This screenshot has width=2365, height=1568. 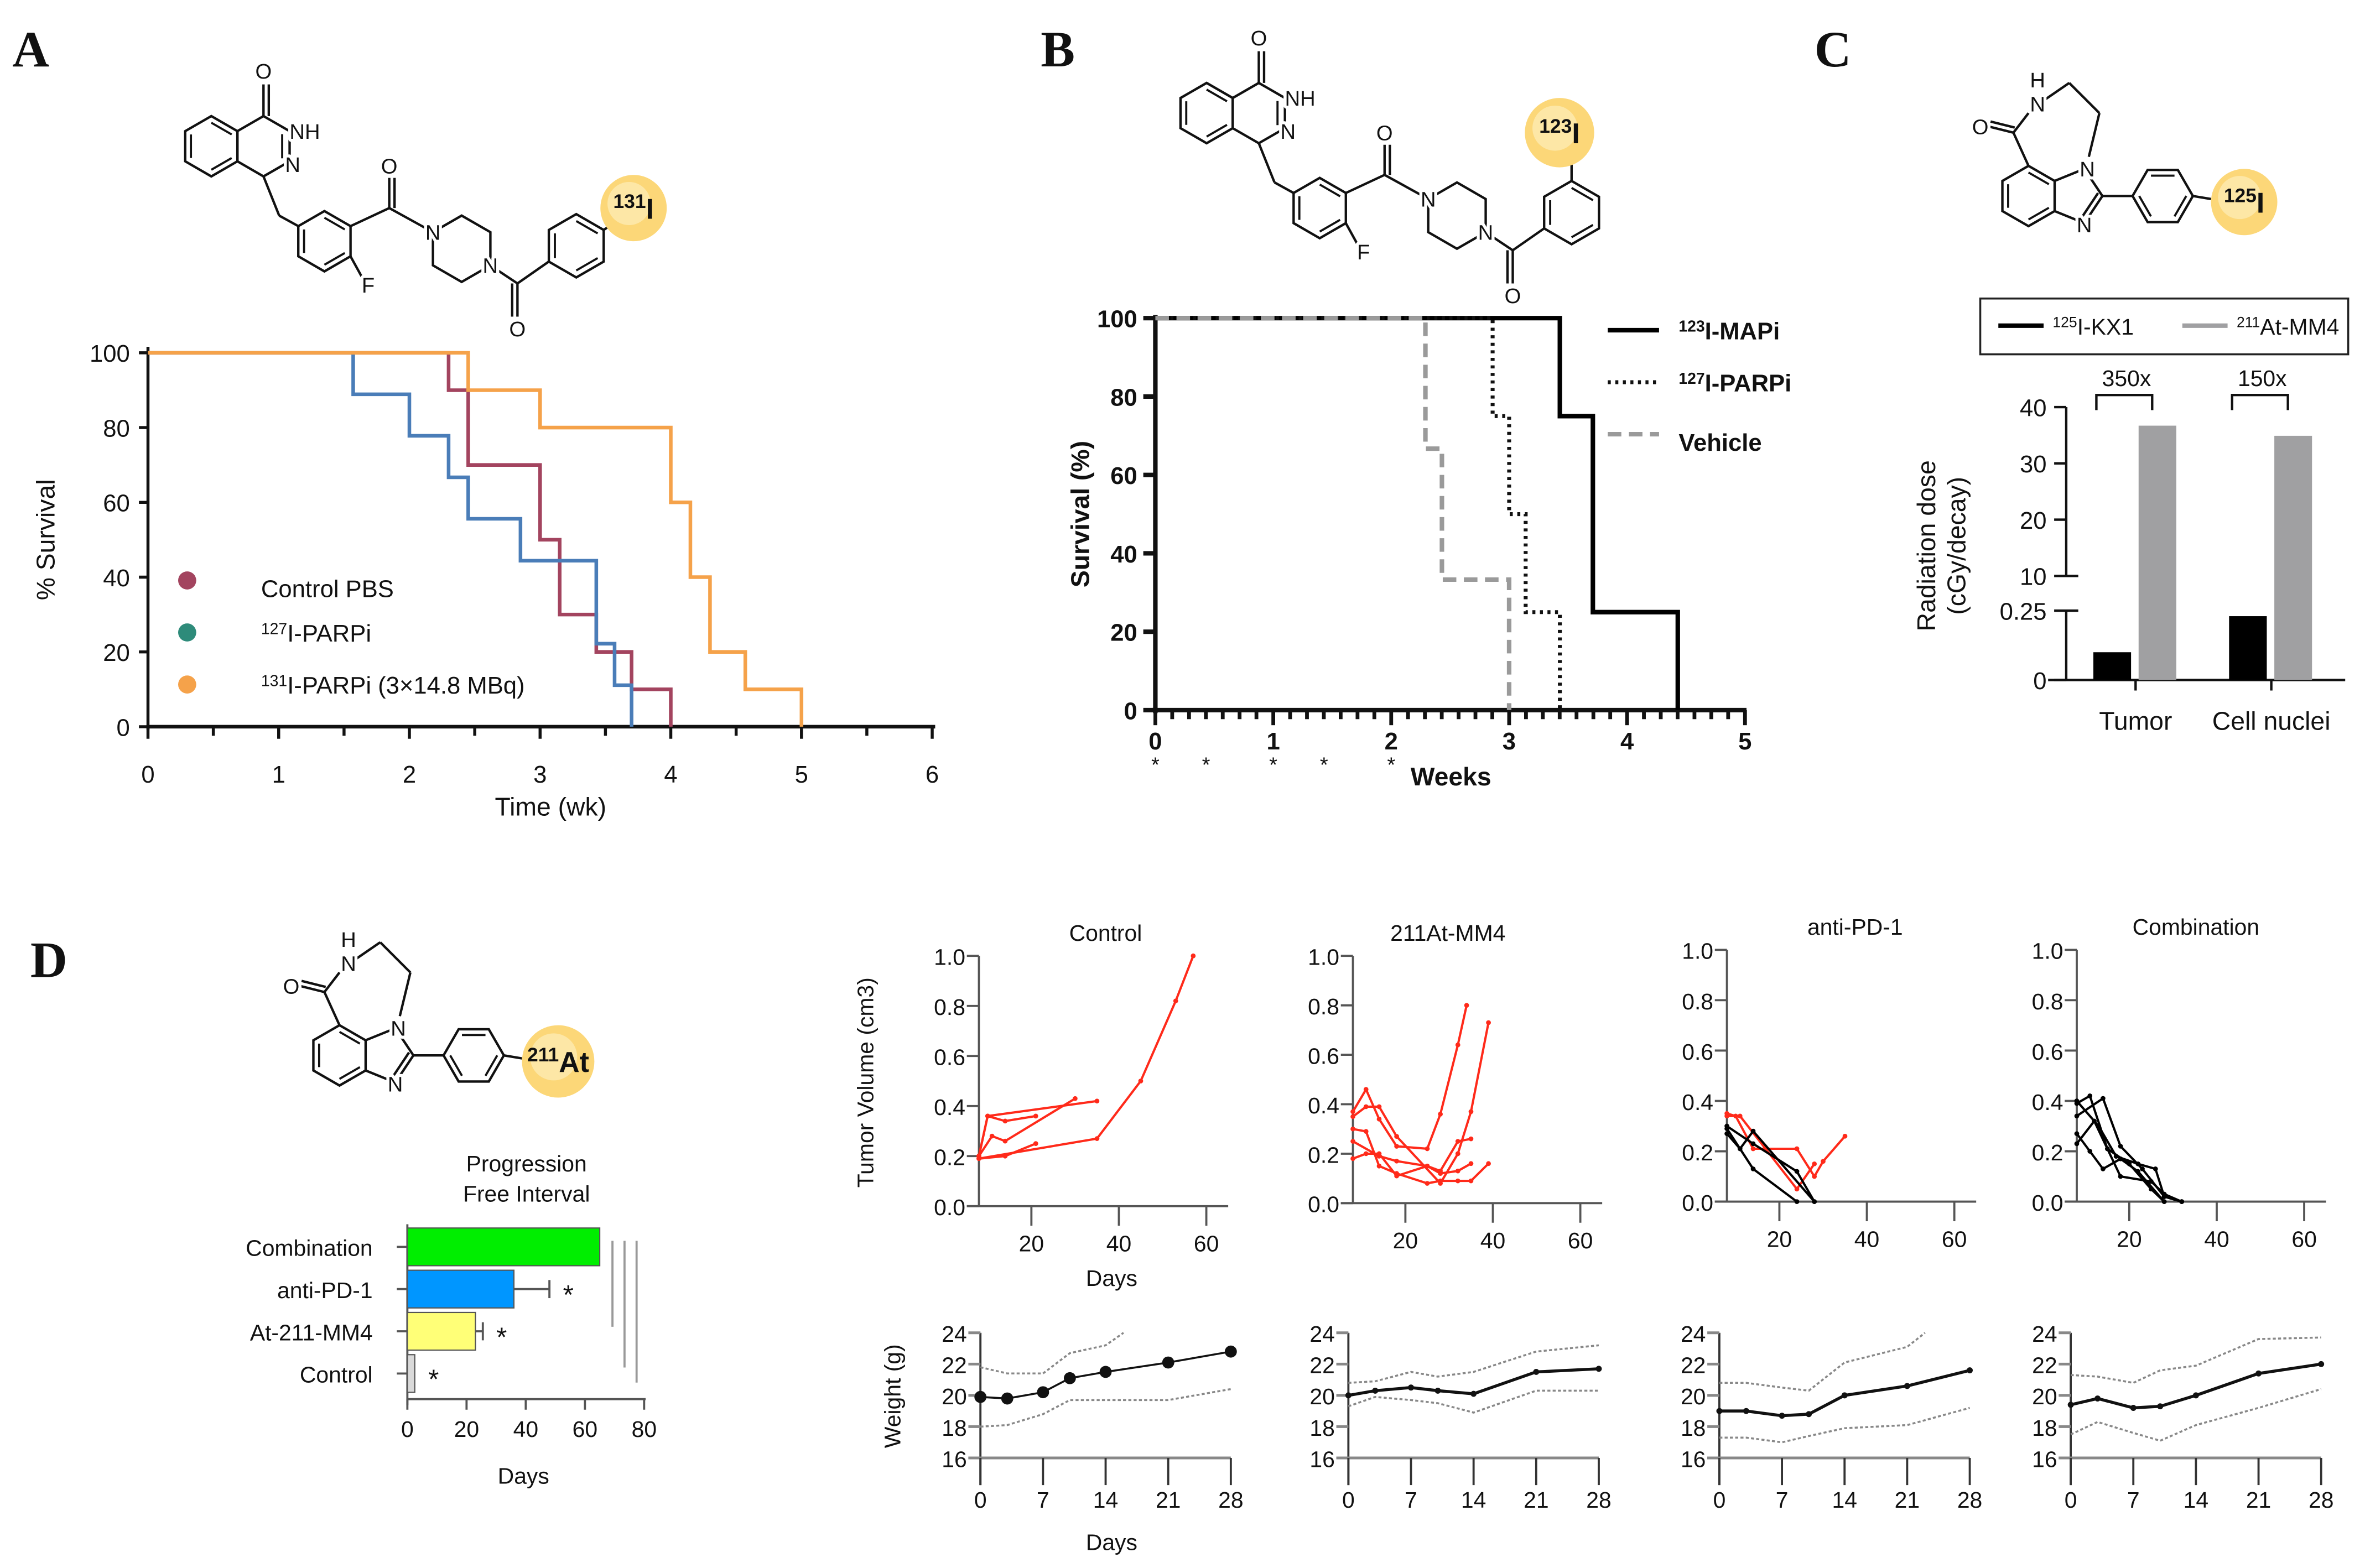 What do you see at coordinates (1105, 1408) in the screenshot?
I see `weight-lower-bound` at bounding box center [1105, 1408].